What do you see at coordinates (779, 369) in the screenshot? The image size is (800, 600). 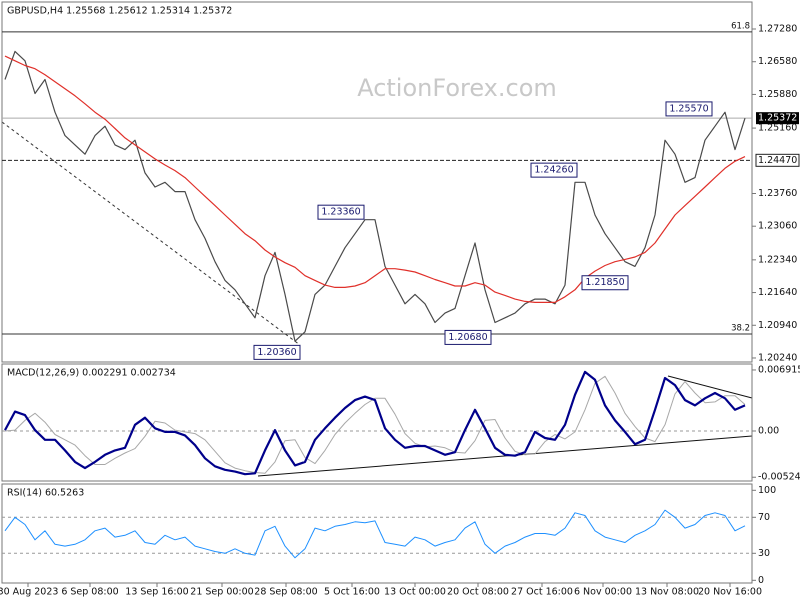 I see `y-tick-label: 0.006915` at bounding box center [779, 369].